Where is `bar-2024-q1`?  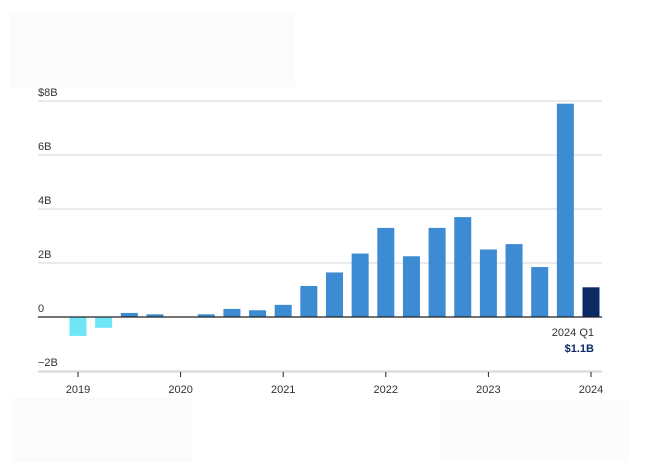
bar-2024-q1 is located at coordinates (591, 302).